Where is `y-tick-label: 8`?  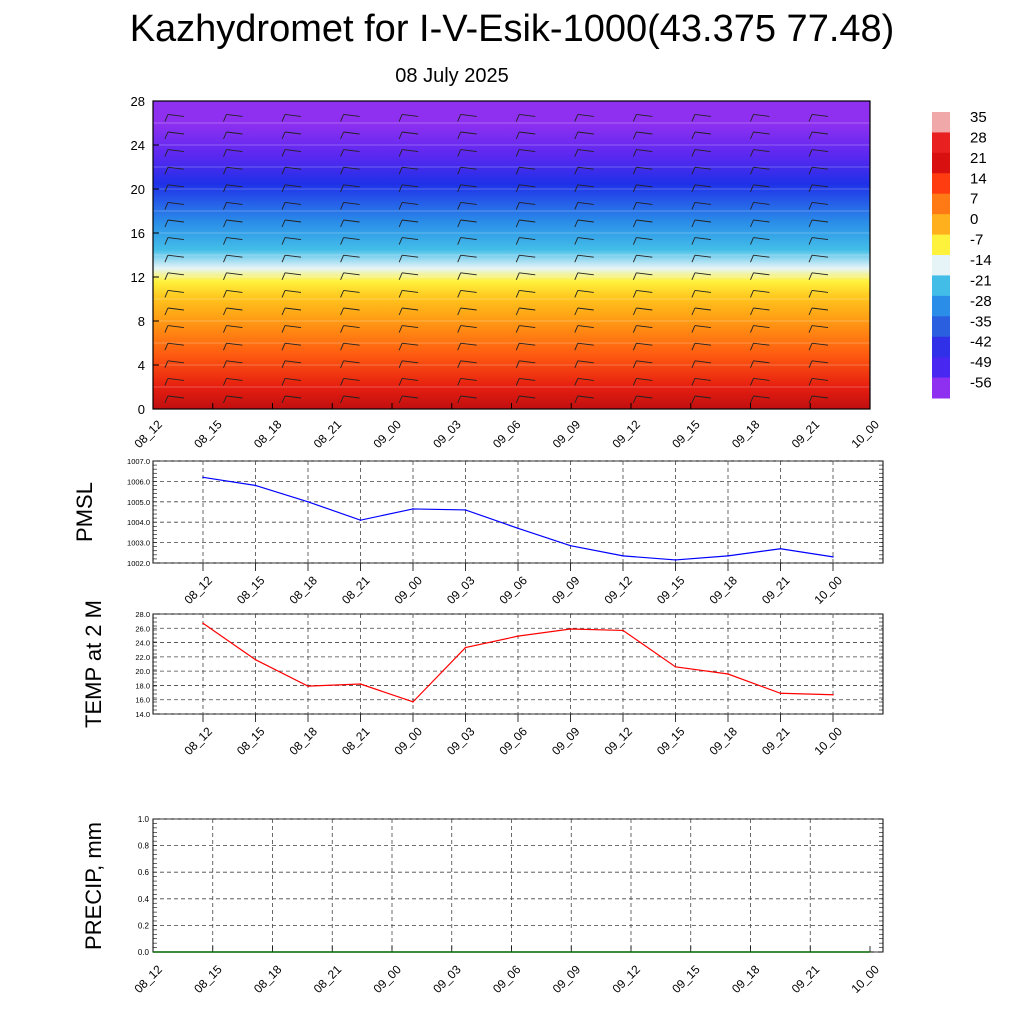 y-tick-label: 8 is located at coordinates (141, 321).